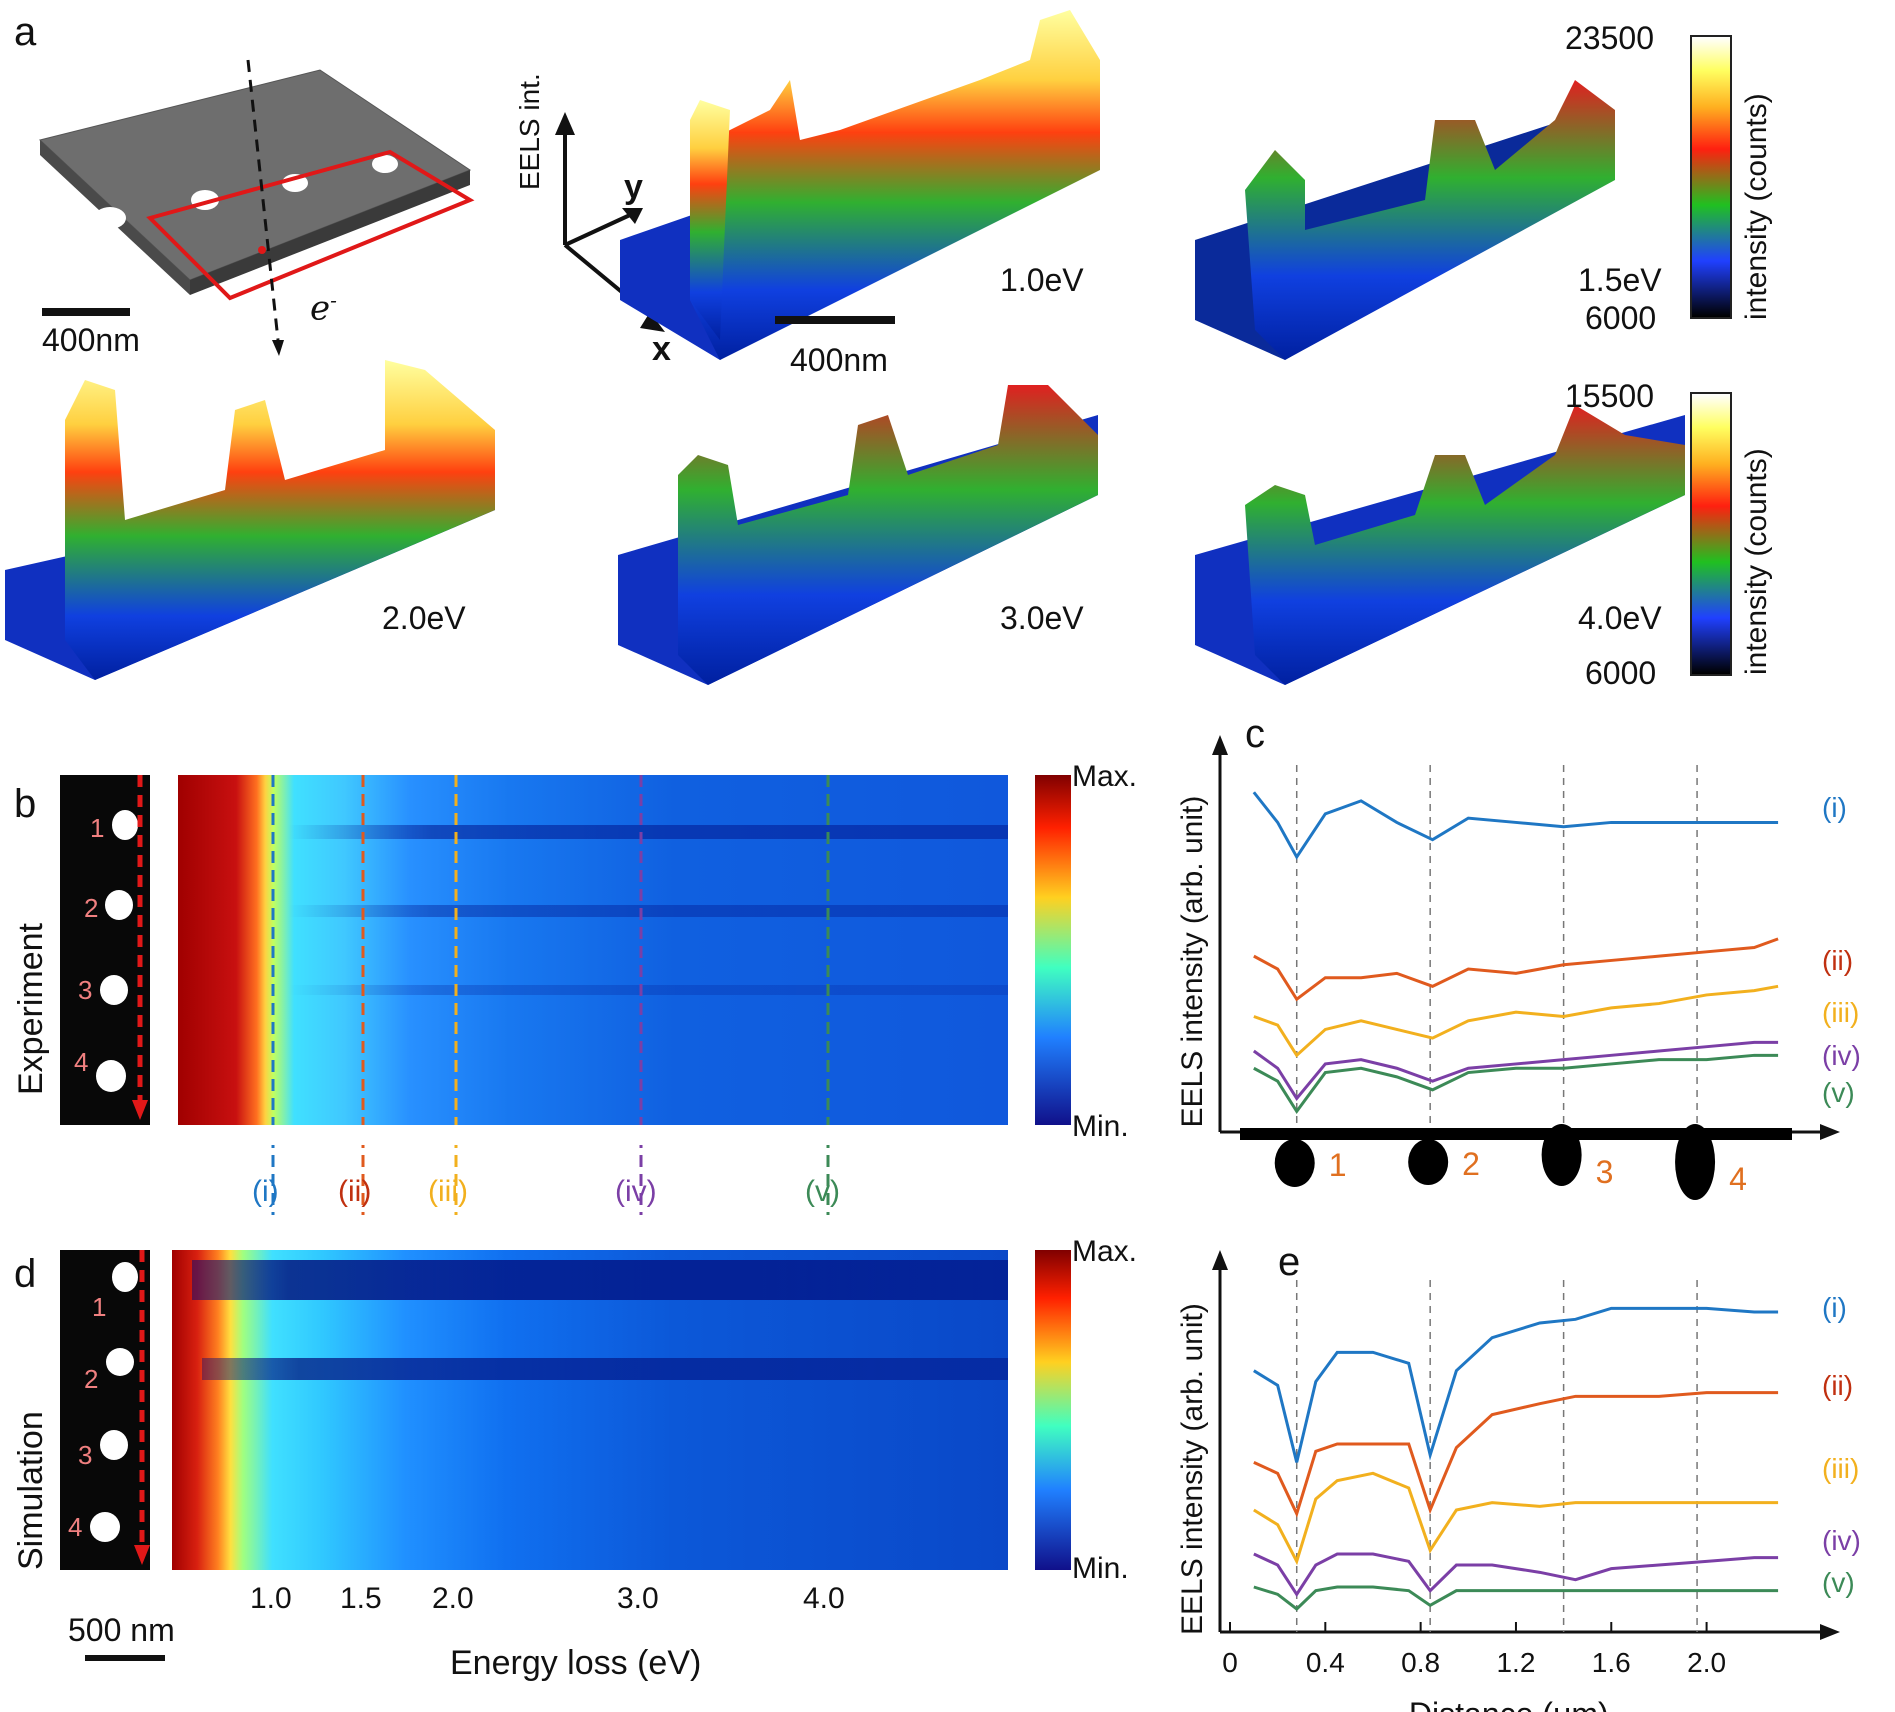 Image resolution: width=1895 pixels, height=1712 pixels. I want to click on chart-e-xtick-4: 1.6, so click(1611, 1662).